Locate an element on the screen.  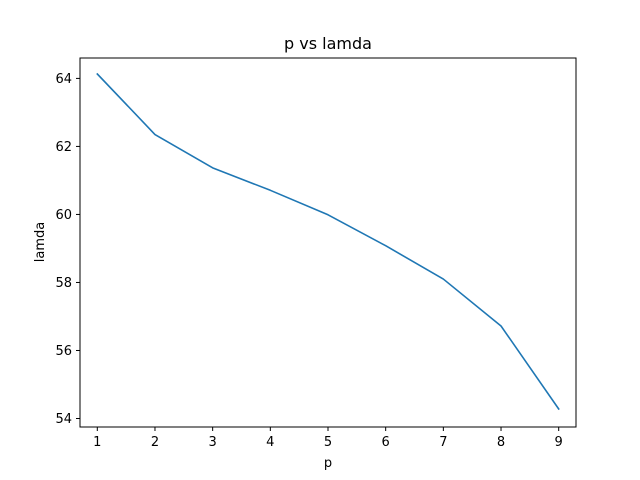
y-tick-label: 62 is located at coordinates (63, 147).